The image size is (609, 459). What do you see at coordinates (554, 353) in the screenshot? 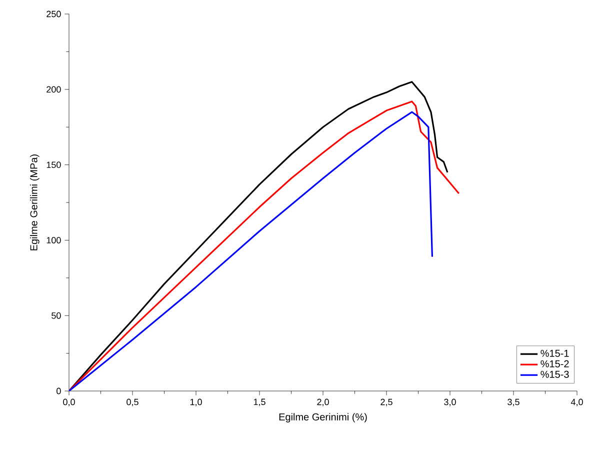
I see `legend-label: %15-1` at bounding box center [554, 353].